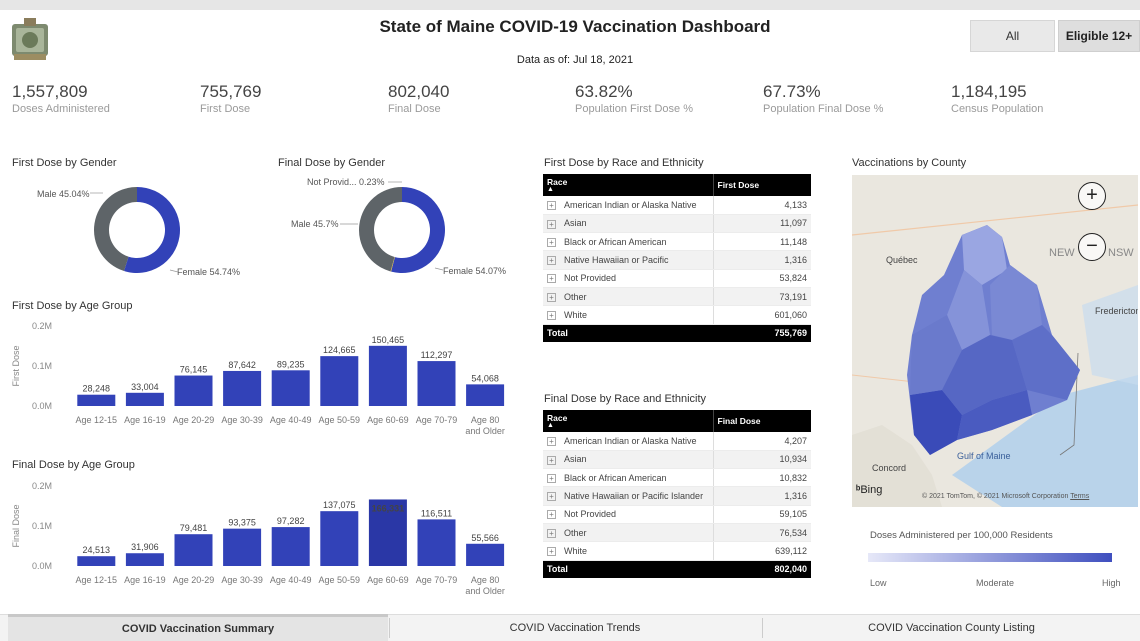  Describe the element at coordinates (634, 109) in the screenshot. I see `kpi-label: Population First Dose %` at that location.